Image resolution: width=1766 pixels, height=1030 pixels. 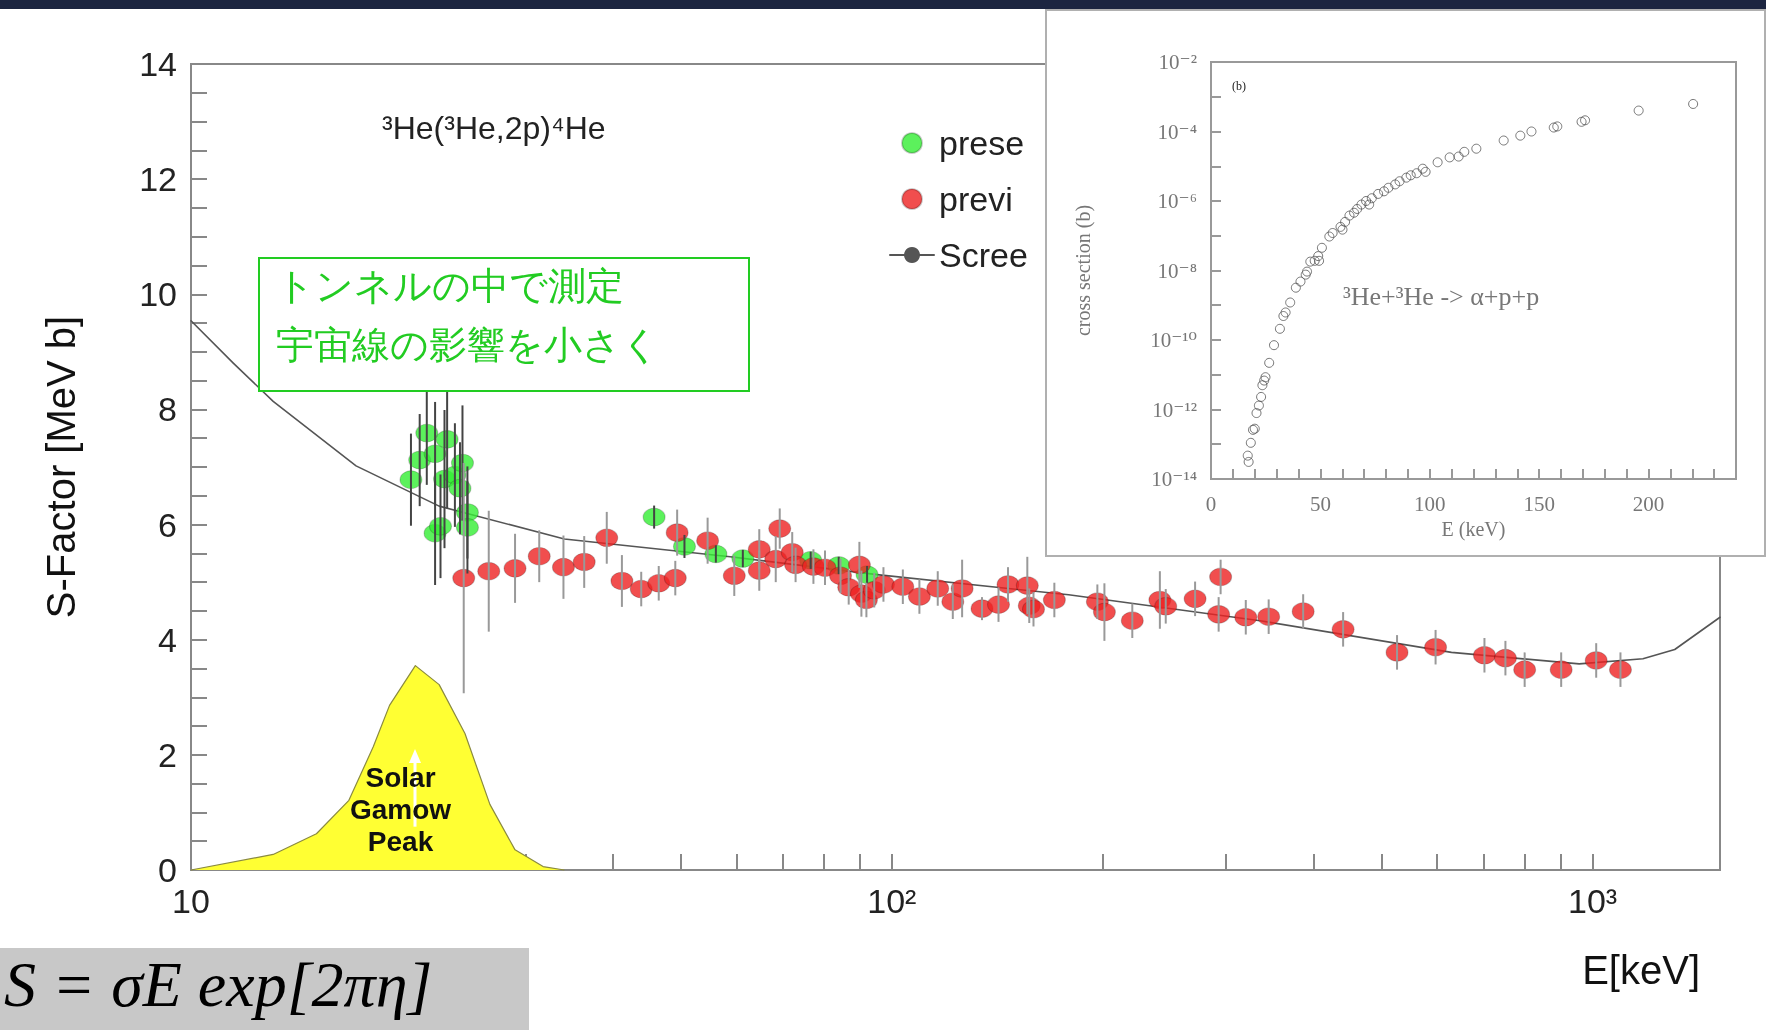 What do you see at coordinates (1473, 529) in the screenshot?
I see `x-axis-title: E (keV)` at bounding box center [1473, 529].